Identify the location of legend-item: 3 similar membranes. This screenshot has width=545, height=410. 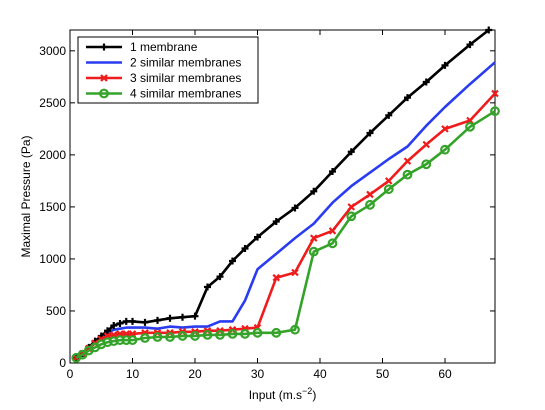
(163, 78).